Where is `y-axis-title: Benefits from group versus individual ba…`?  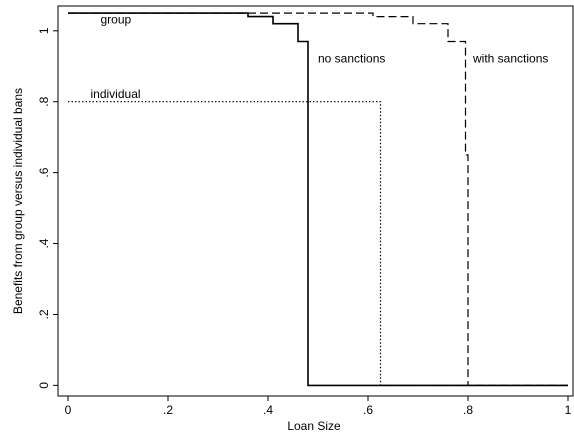 y-axis-title: Benefits from group versus individual ba… is located at coordinates (18, 201).